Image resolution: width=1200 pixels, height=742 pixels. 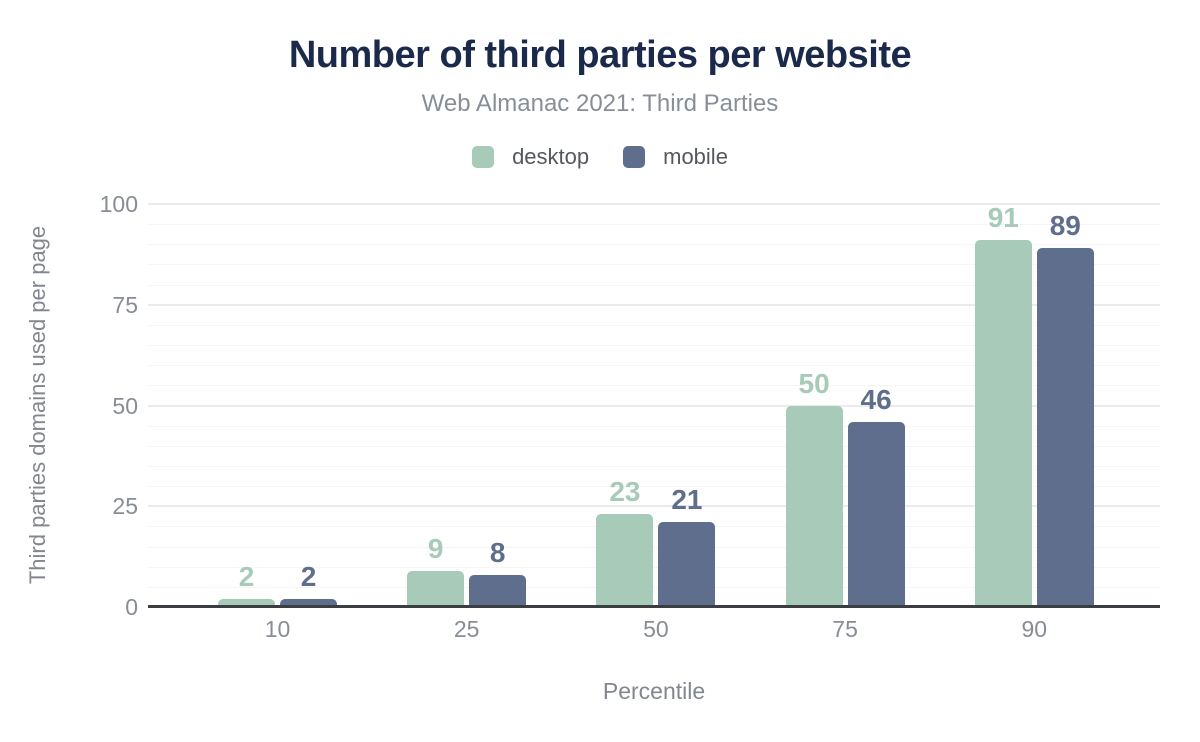 What do you see at coordinates (37, 405) in the screenshot?
I see `y-axis-title: Third parties domains used per page` at bounding box center [37, 405].